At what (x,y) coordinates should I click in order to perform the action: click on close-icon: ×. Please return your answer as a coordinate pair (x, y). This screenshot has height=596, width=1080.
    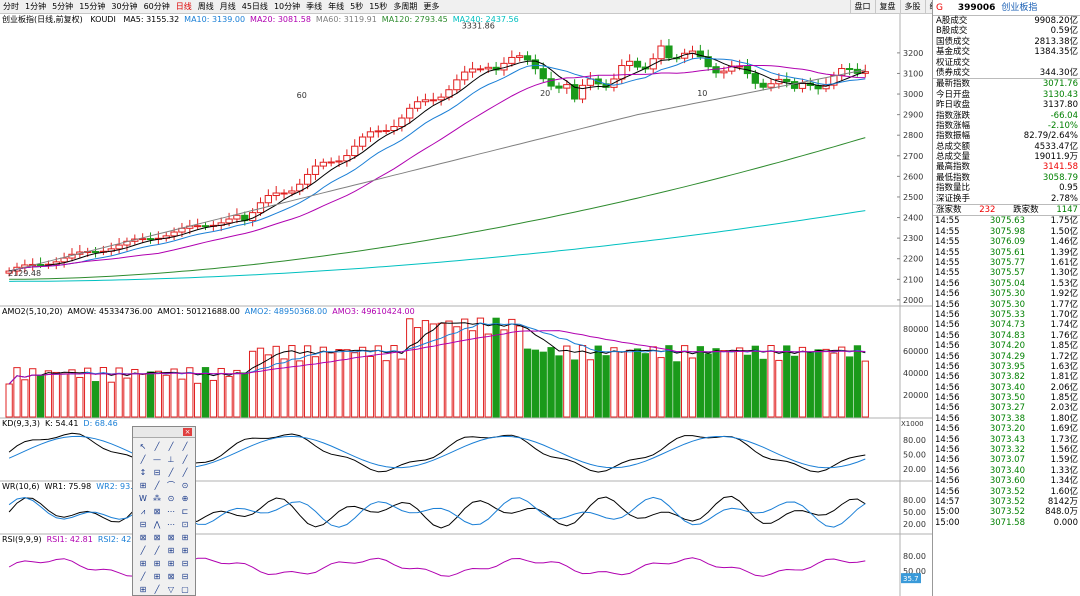
    Looking at the image, I should click on (187, 432).